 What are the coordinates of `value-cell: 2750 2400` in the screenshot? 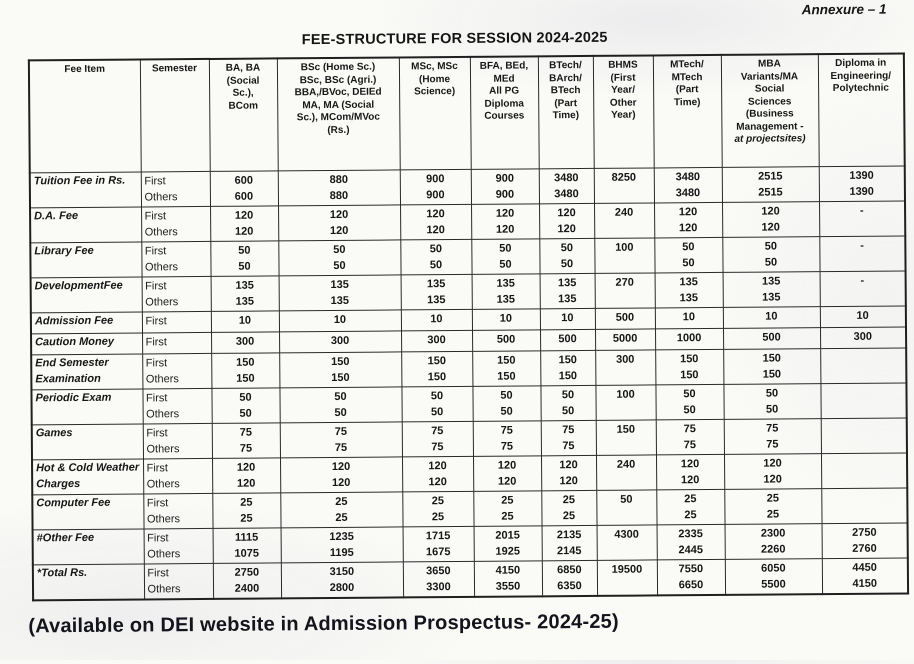 It's located at (247, 580).